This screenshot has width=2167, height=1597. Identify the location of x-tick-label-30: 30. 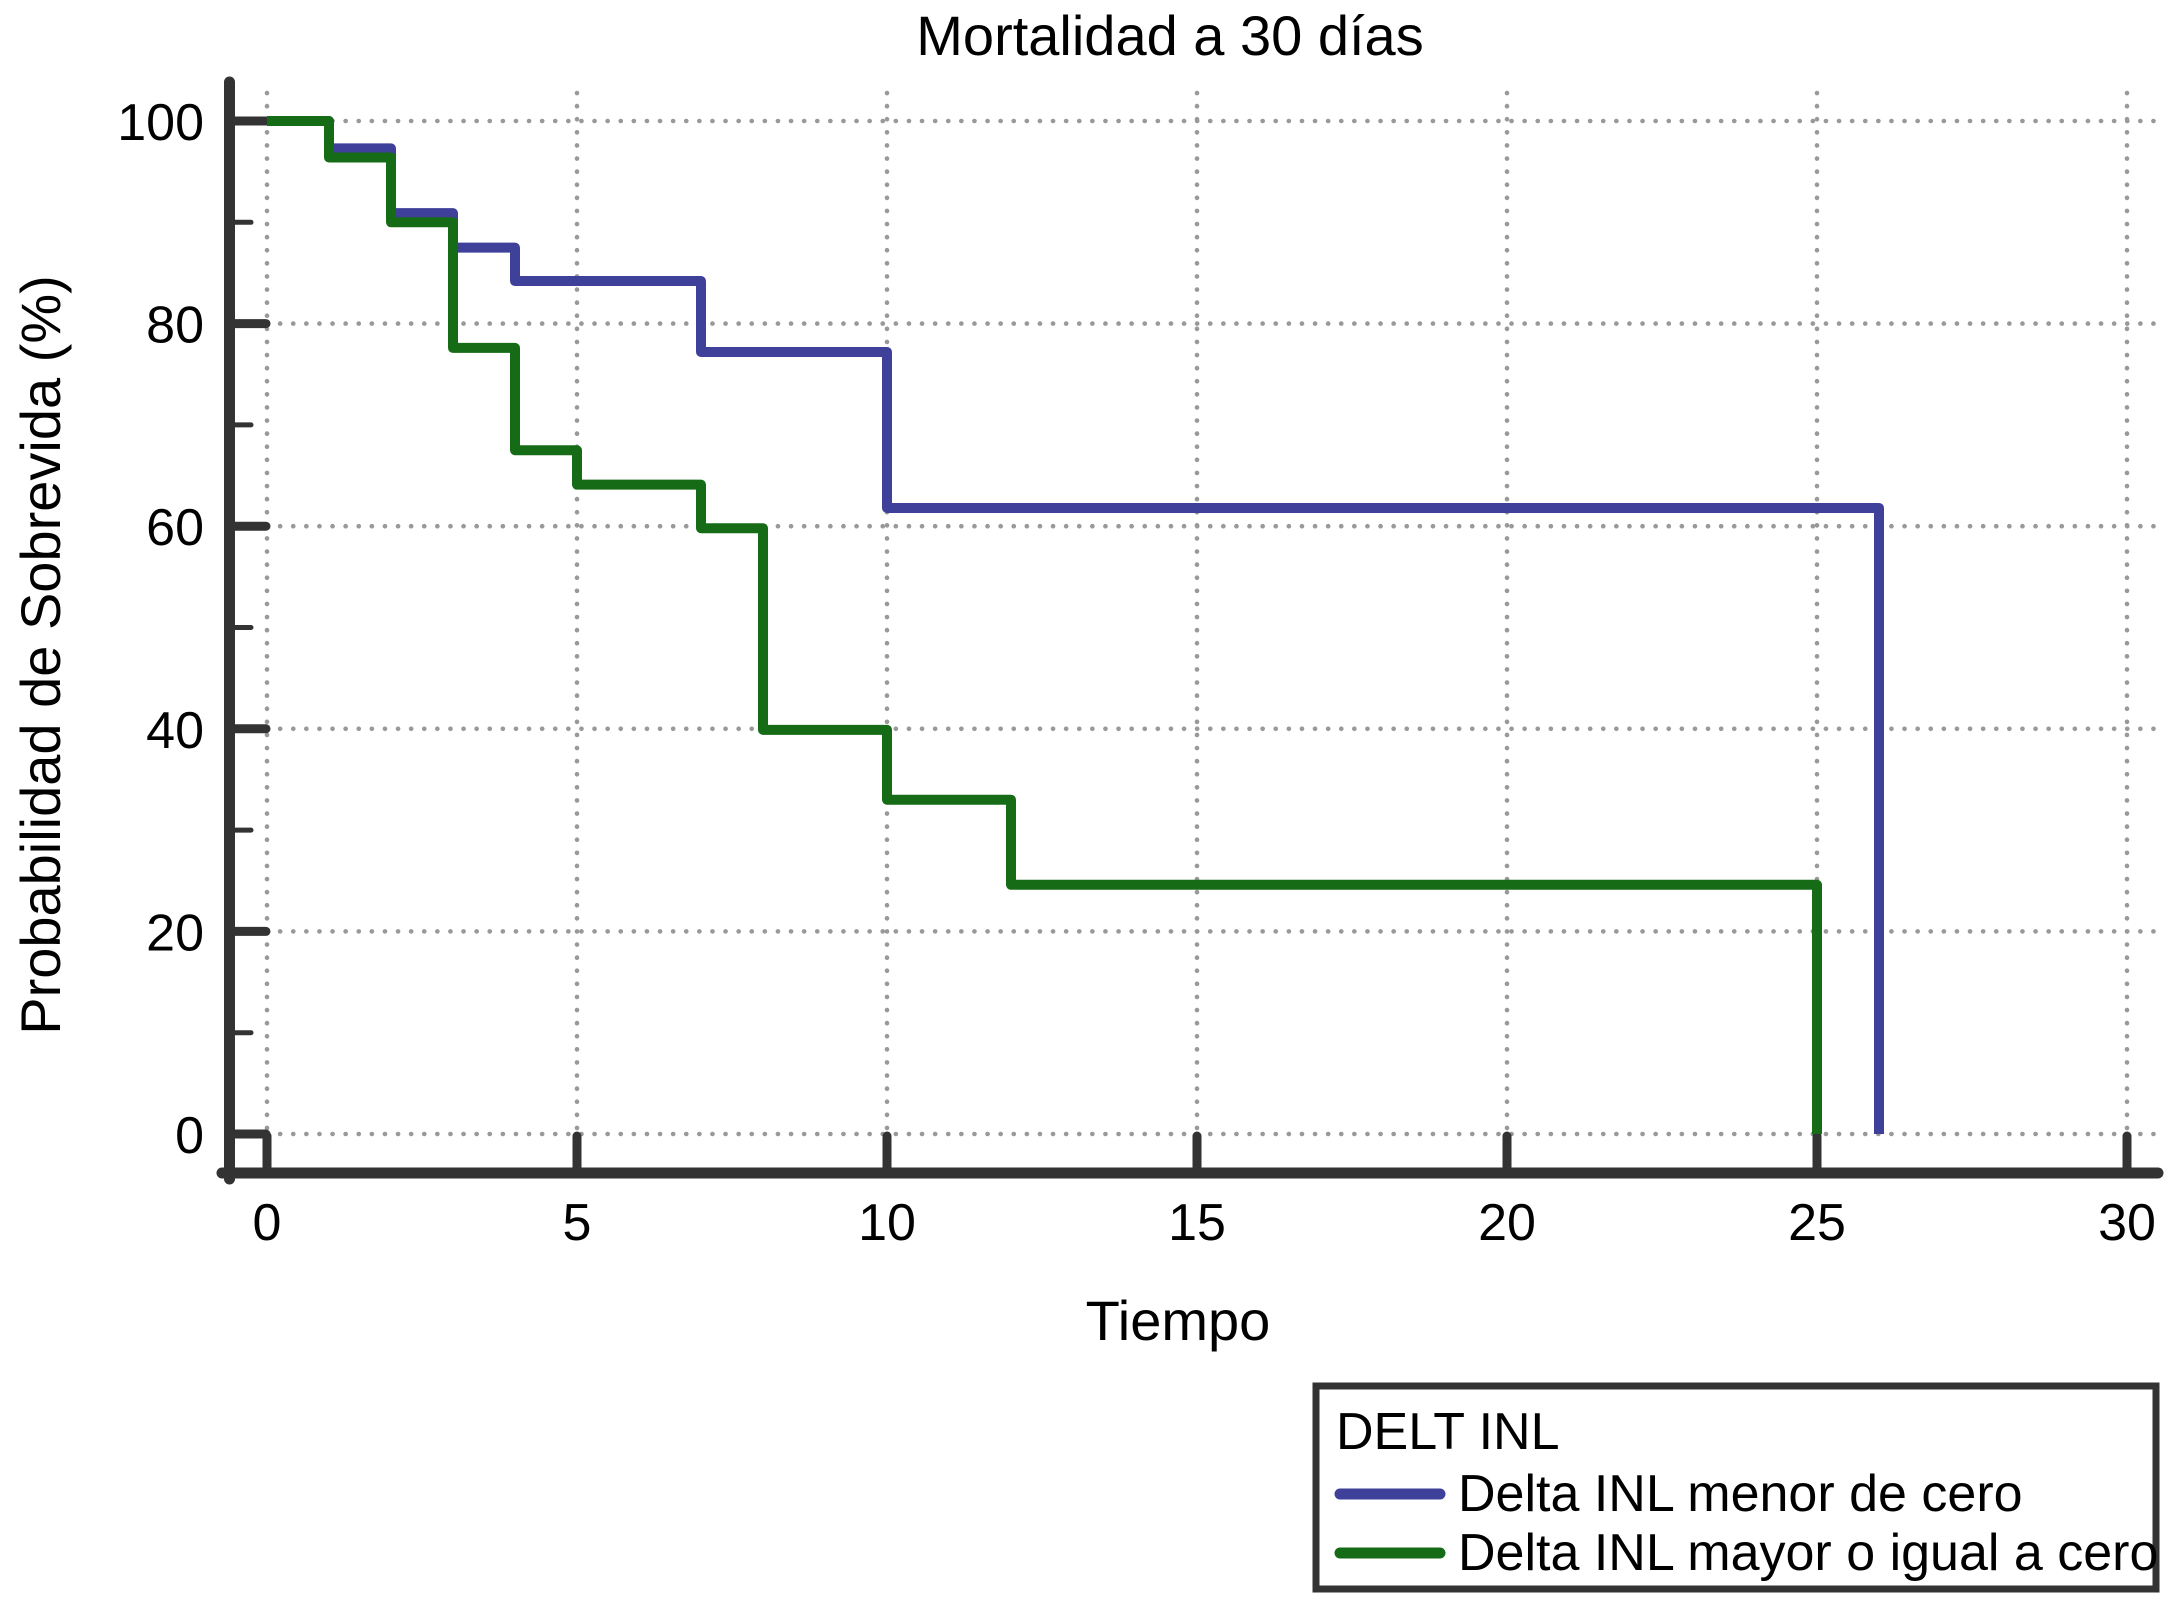
(2127, 1223).